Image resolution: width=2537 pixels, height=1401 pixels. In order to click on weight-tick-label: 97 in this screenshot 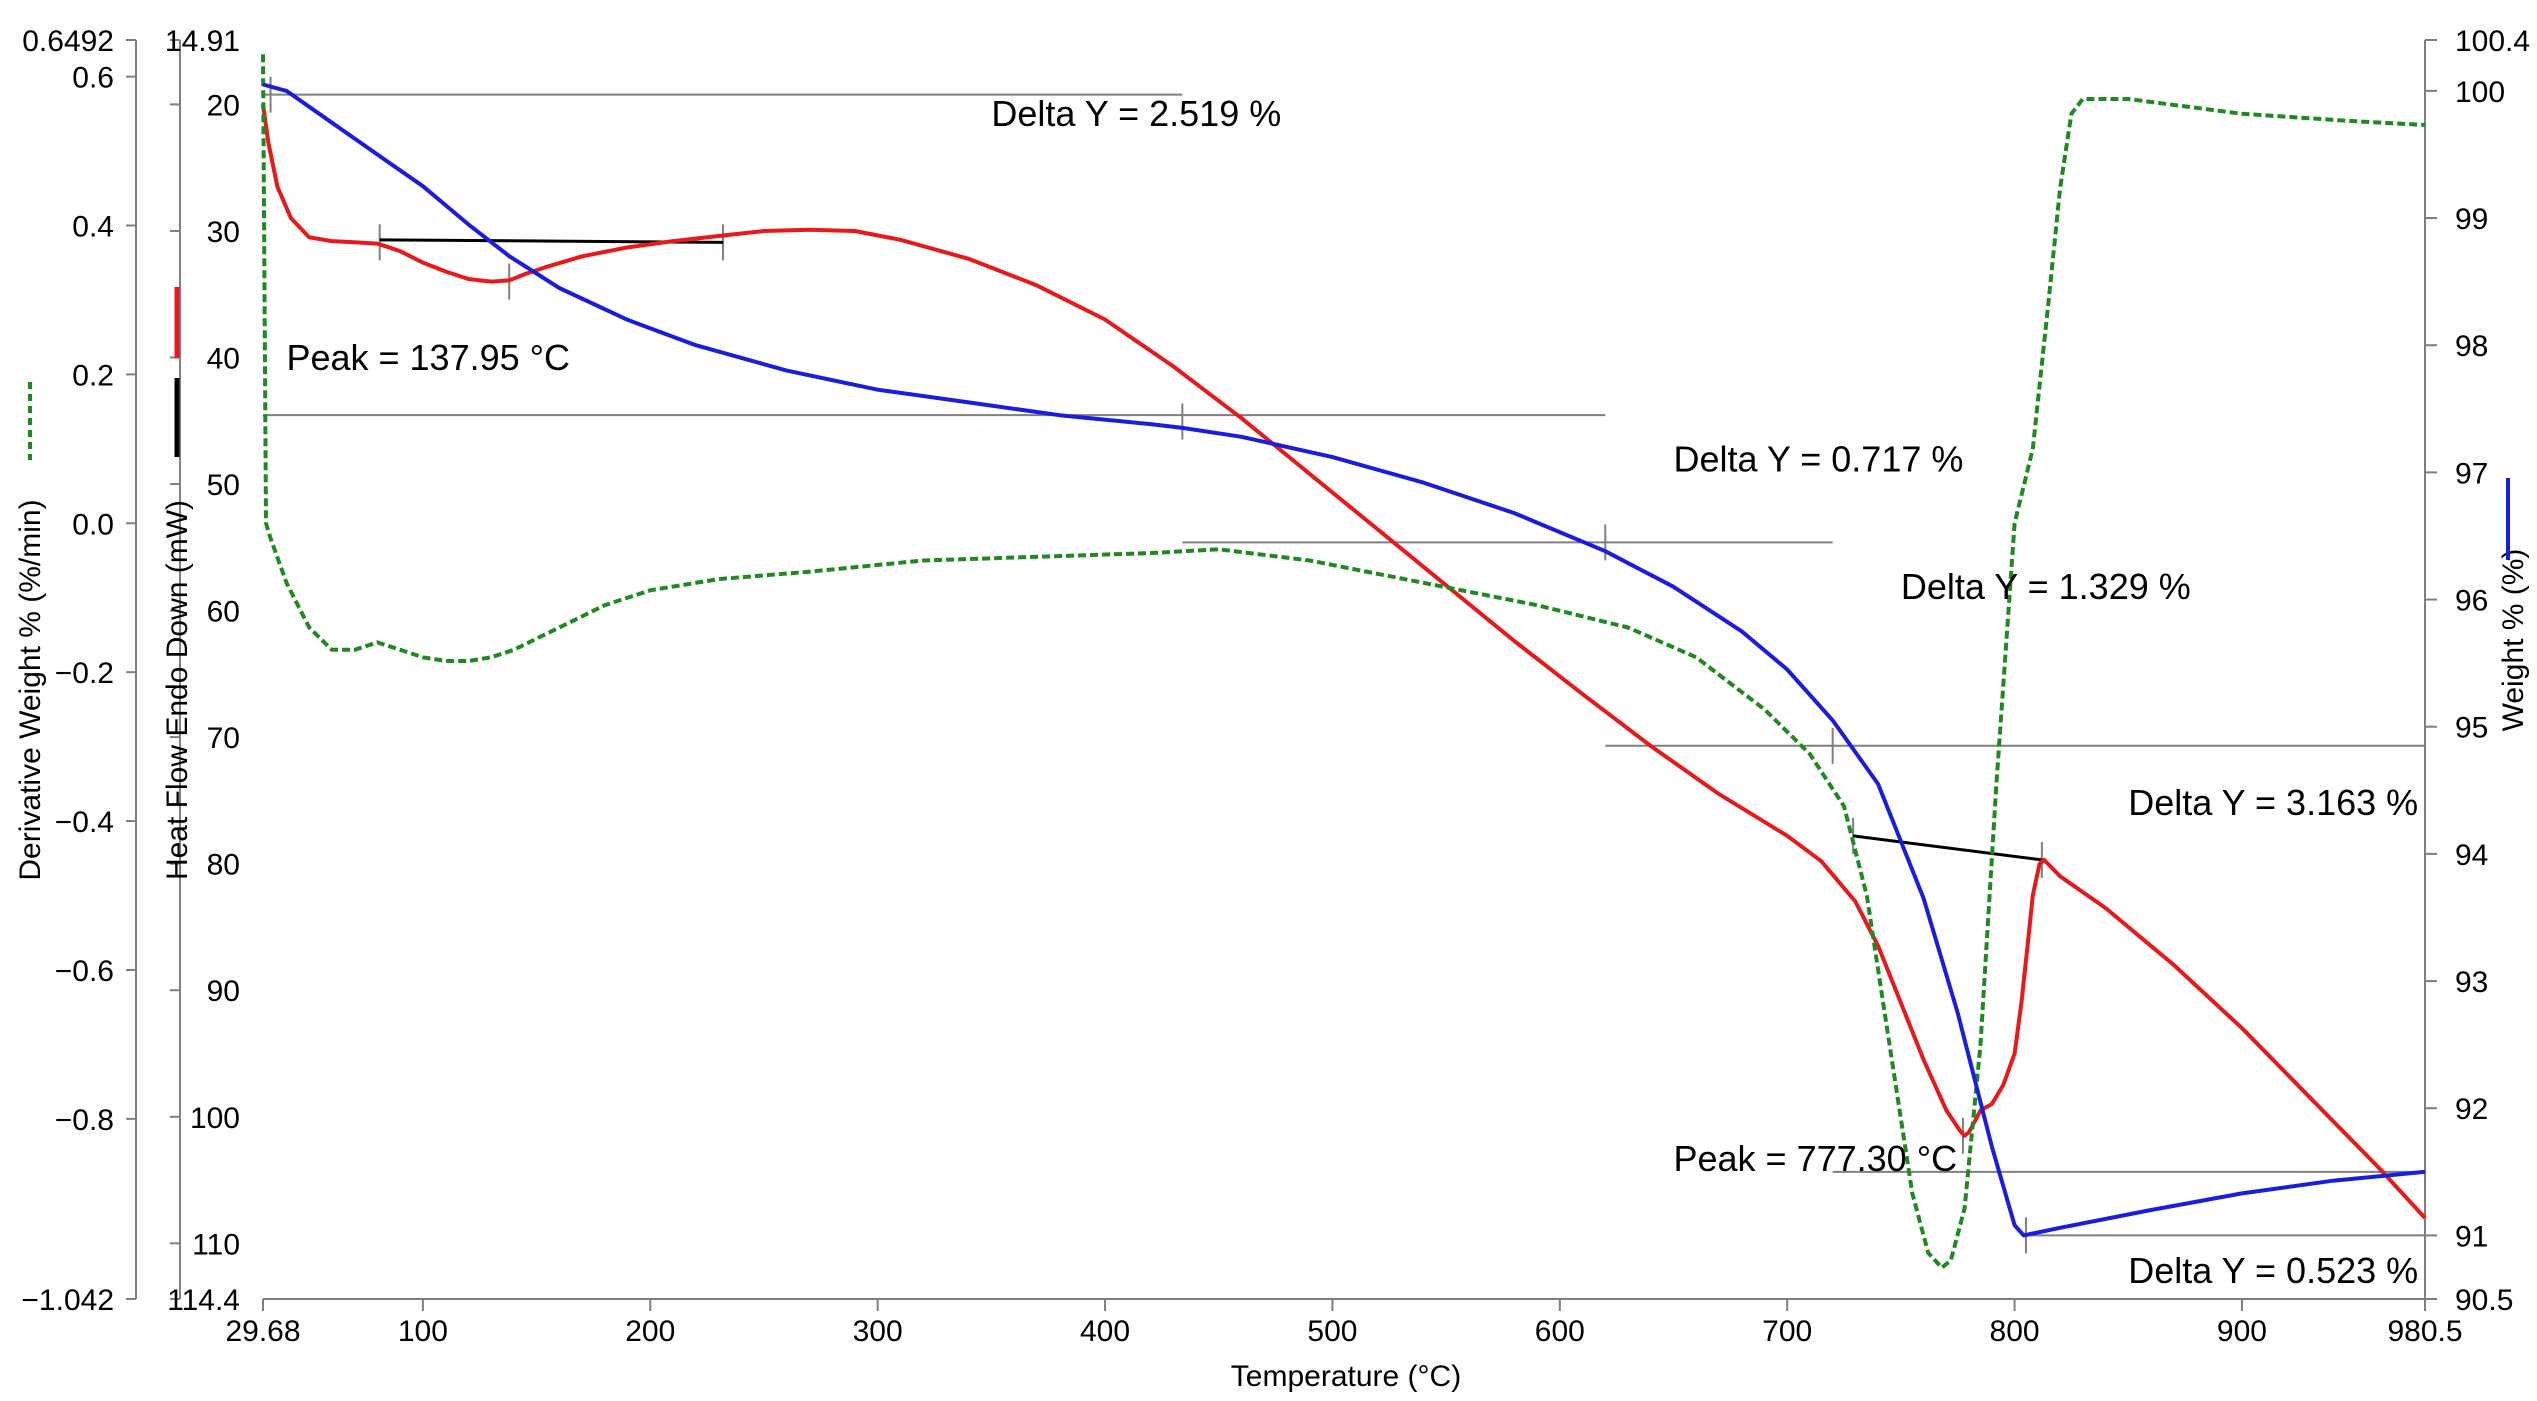, I will do `click(2471, 473)`.